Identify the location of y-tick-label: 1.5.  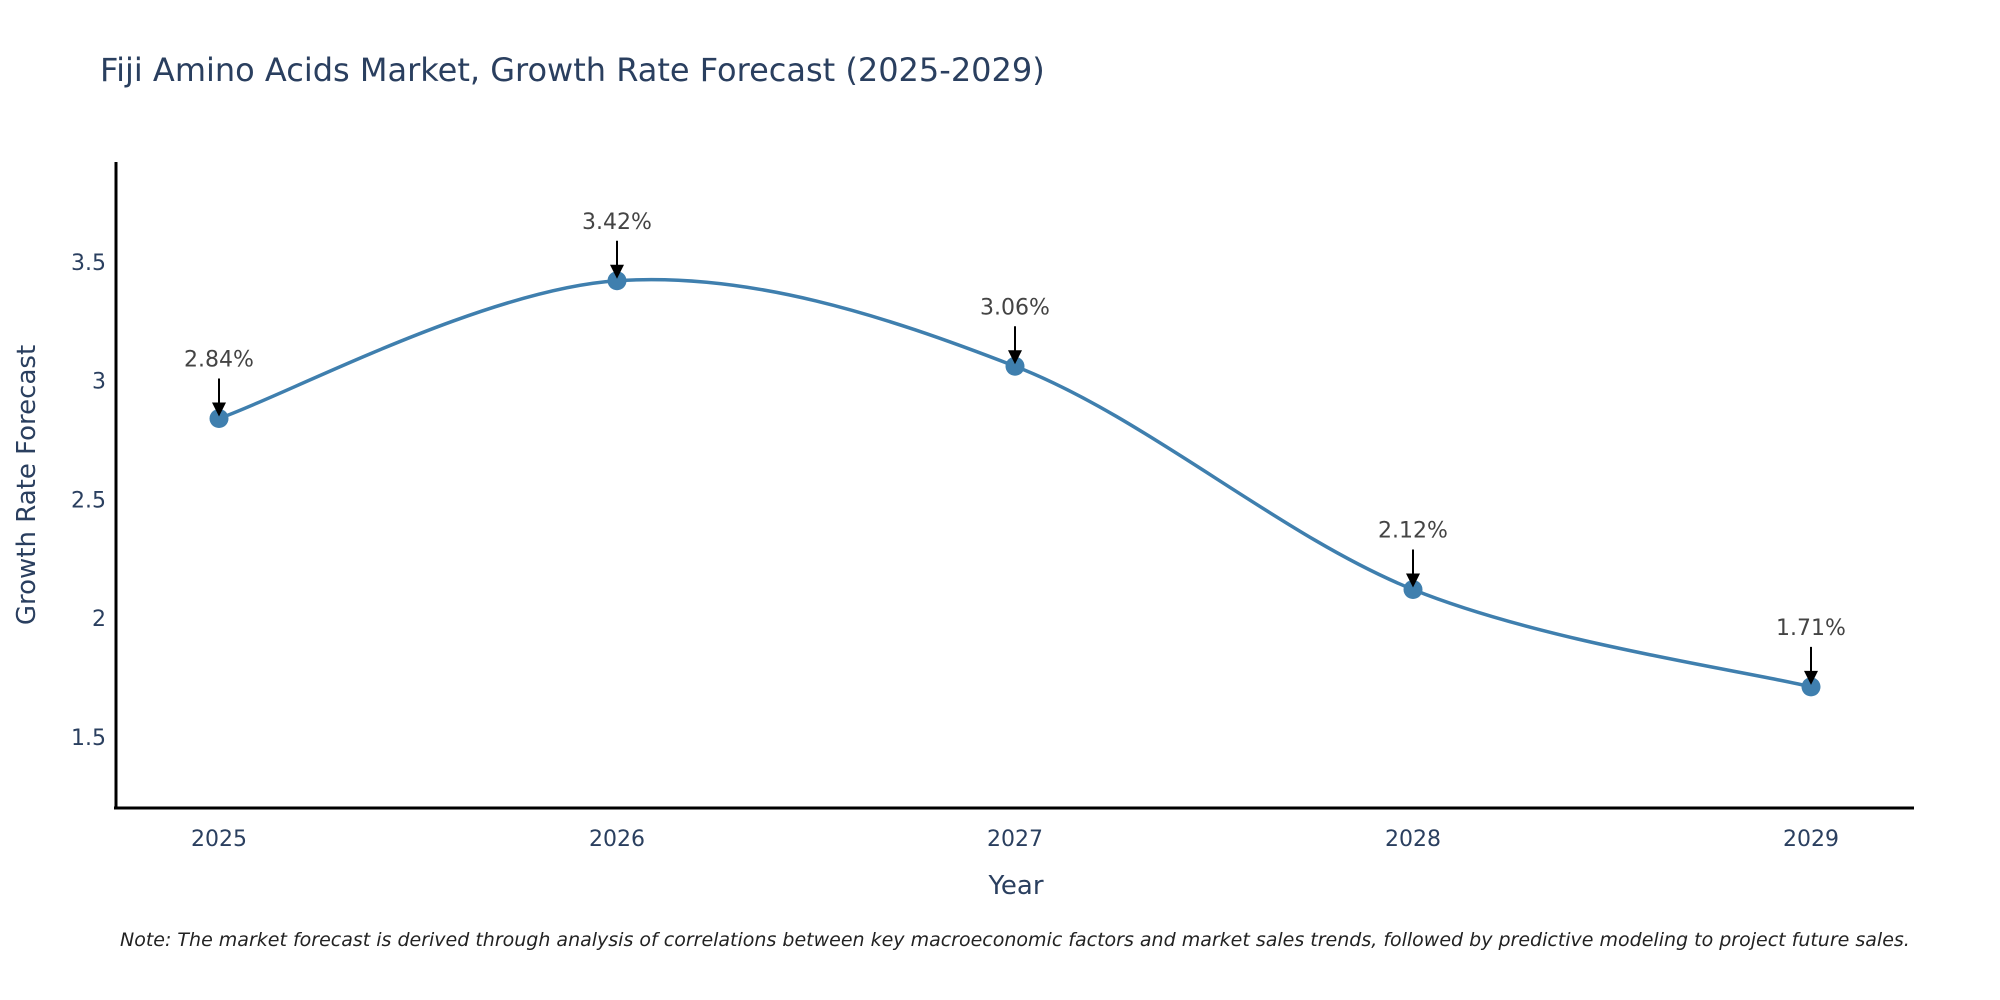
(88, 738).